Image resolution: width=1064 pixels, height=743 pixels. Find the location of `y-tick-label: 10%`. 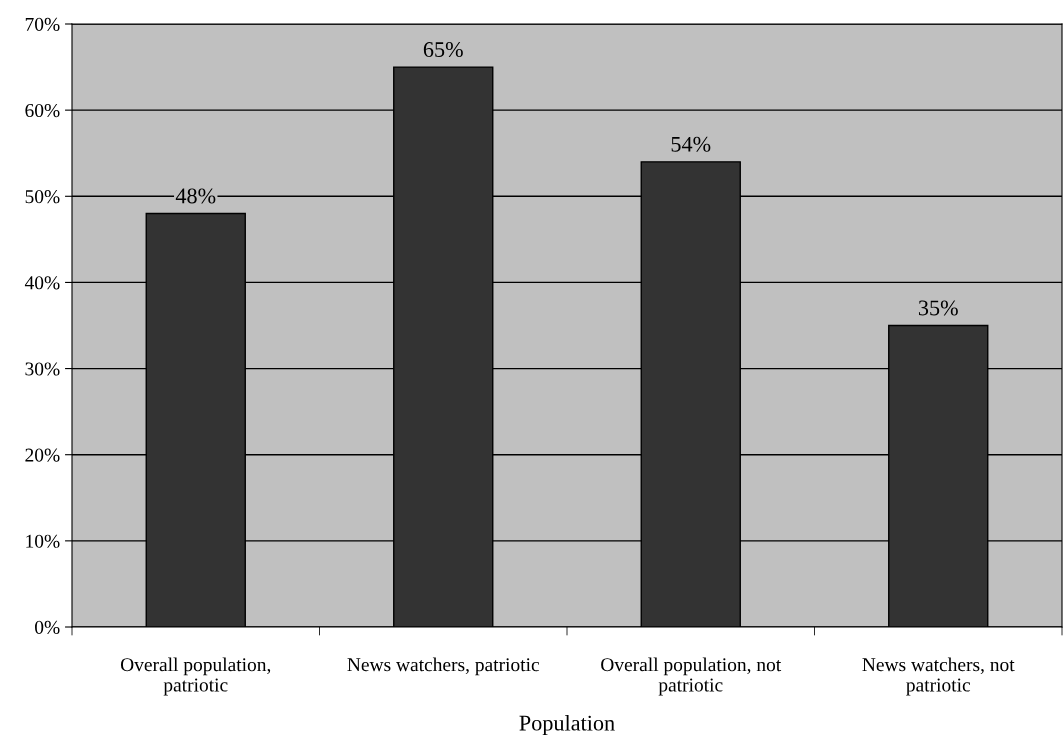

y-tick-label: 10% is located at coordinates (43, 541).